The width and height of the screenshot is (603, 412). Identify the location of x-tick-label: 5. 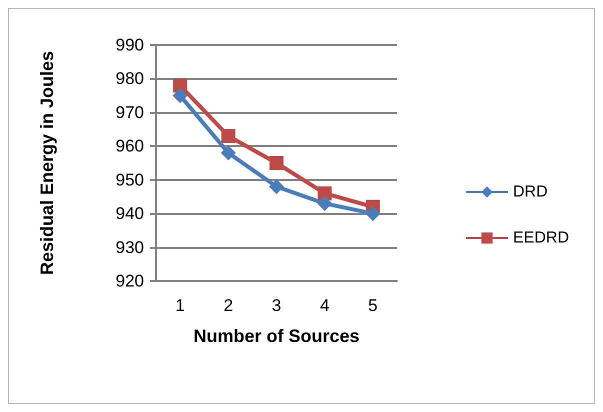
(373, 305).